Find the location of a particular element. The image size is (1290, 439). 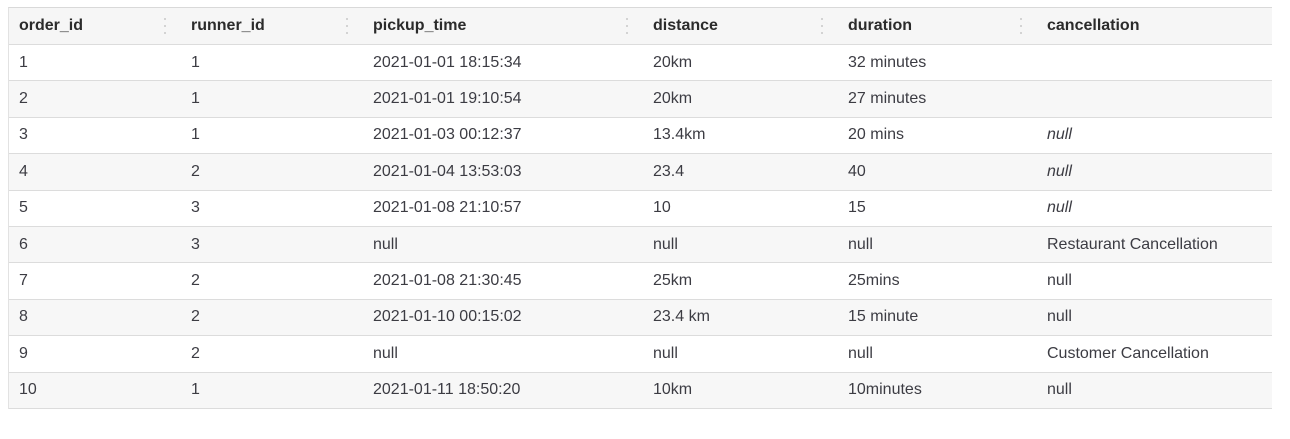

column-header-cancellation: cancellation is located at coordinates (1154, 26).